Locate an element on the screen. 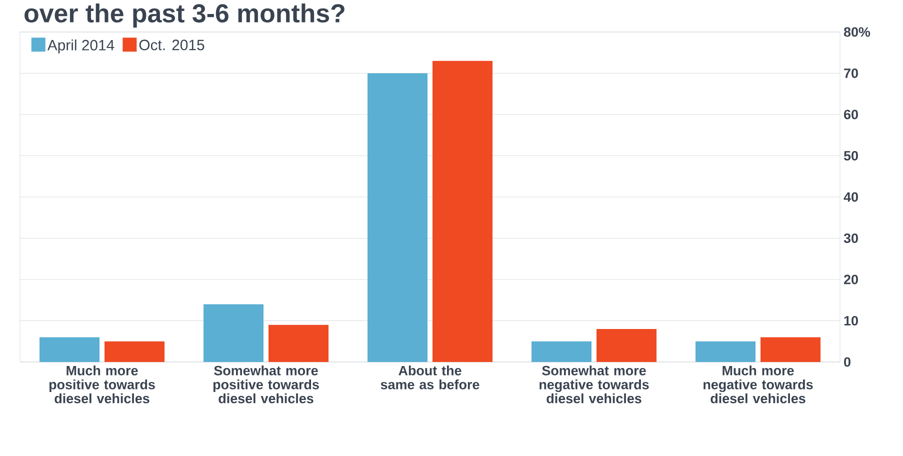 This screenshot has width=903, height=456. y-tick-label: 0 is located at coordinates (847, 362).